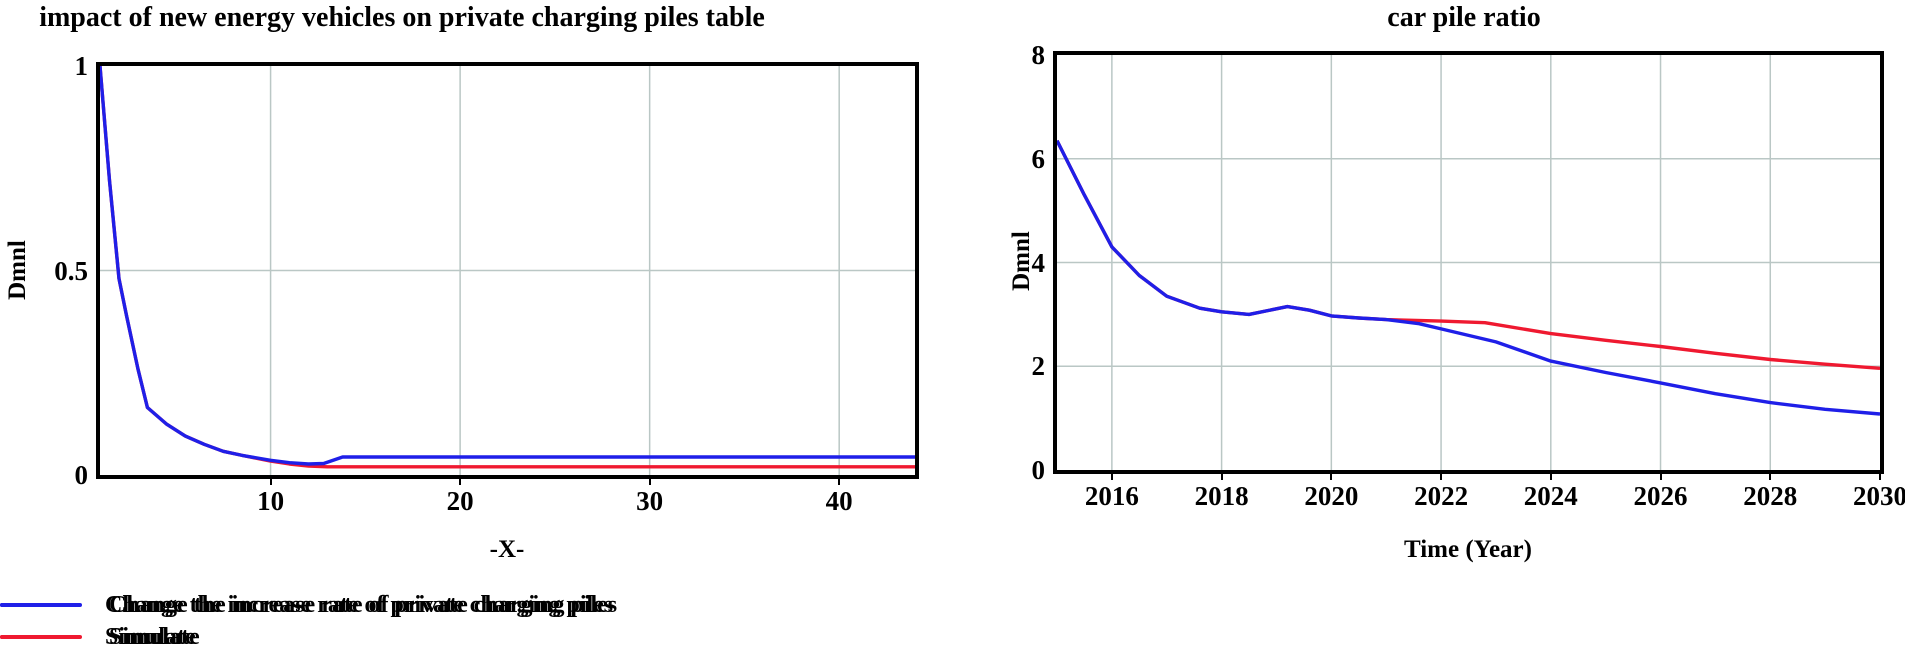  What do you see at coordinates (271, 501) in the screenshot?
I see `x-tick-label: 10` at bounding box center [271, 501].